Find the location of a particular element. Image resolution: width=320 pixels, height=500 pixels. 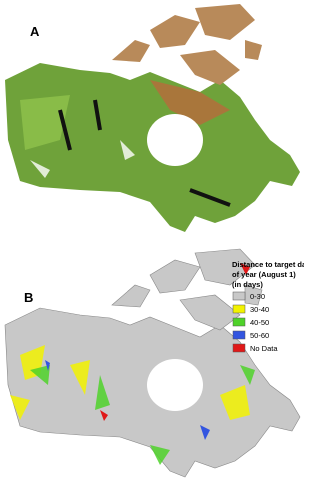

legend-label: No Data is located at coordinates (264, 348).